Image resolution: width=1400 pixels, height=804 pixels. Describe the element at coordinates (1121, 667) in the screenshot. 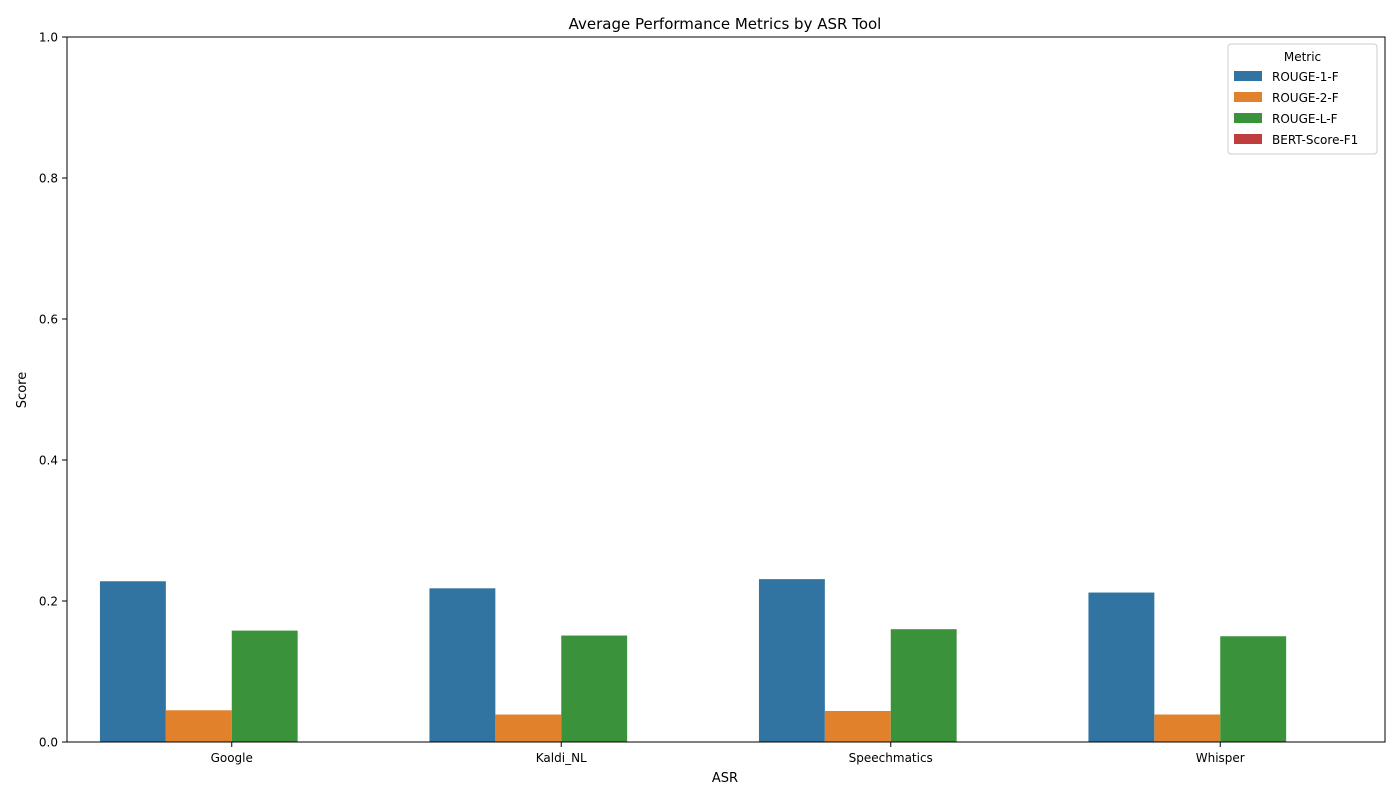

I see `bar-rouge-1-f-whisper` at that location.